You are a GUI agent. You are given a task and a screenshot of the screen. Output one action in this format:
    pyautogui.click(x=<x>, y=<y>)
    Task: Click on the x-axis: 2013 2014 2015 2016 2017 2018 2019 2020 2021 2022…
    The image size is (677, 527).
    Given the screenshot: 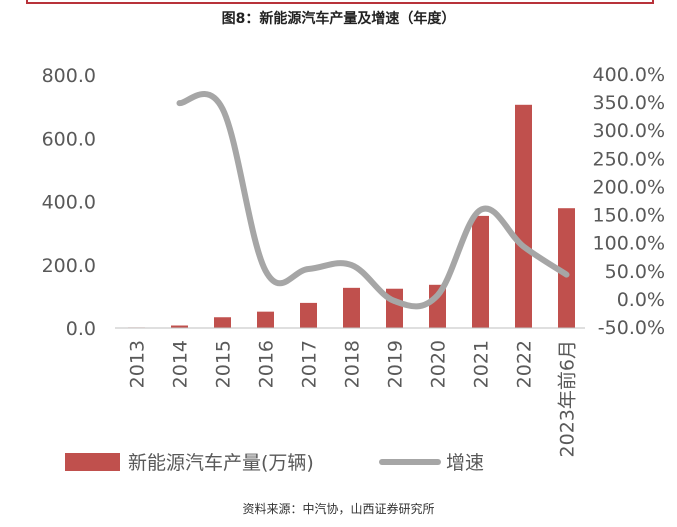 What is the action you would take?
    pyautogui.click(x=353, y=398)
    